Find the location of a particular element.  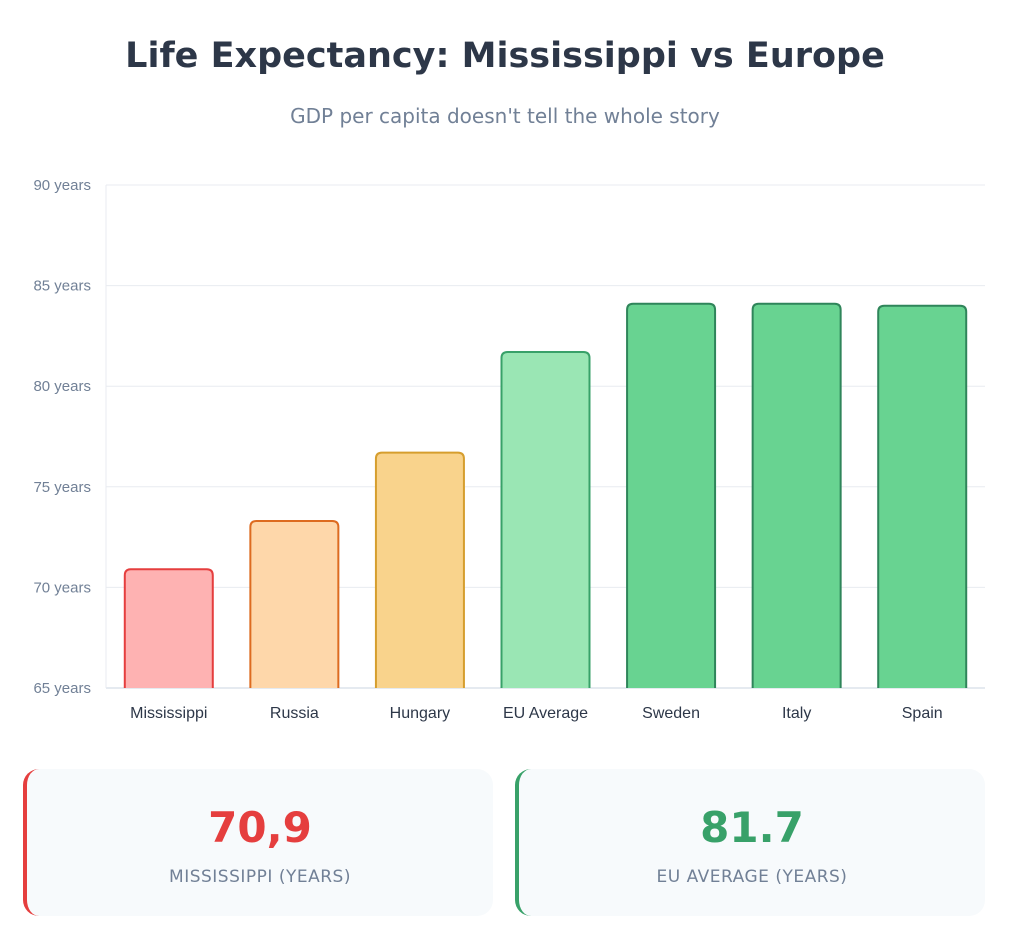

bar-italy is located at coordinates (796, 495).